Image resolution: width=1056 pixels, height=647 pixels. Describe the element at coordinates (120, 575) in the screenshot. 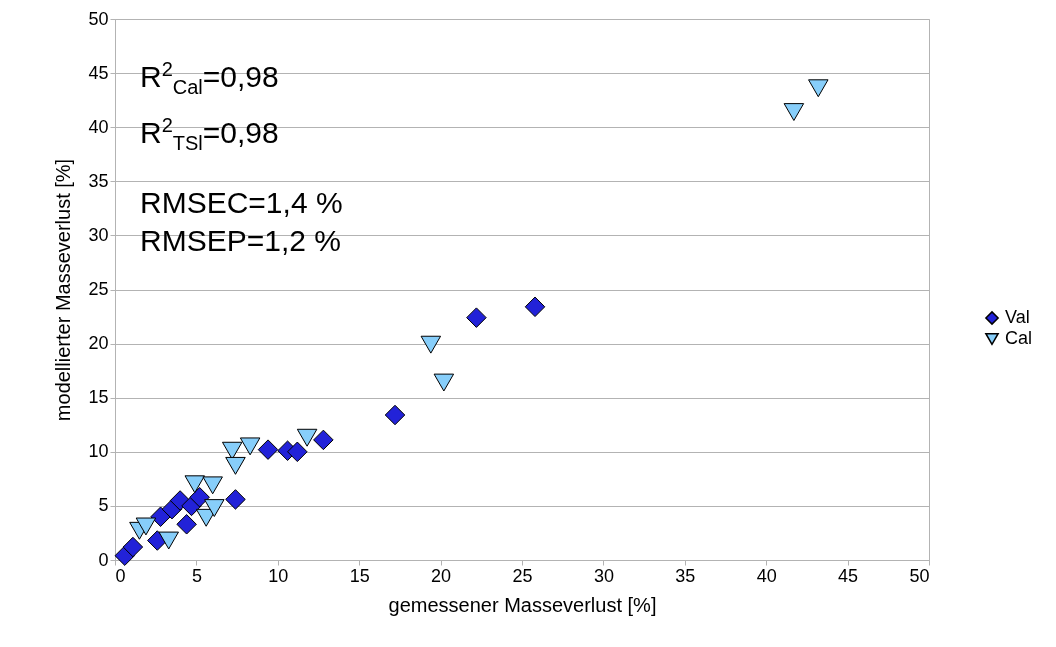

I see `x-tick-label: 0` at that location.